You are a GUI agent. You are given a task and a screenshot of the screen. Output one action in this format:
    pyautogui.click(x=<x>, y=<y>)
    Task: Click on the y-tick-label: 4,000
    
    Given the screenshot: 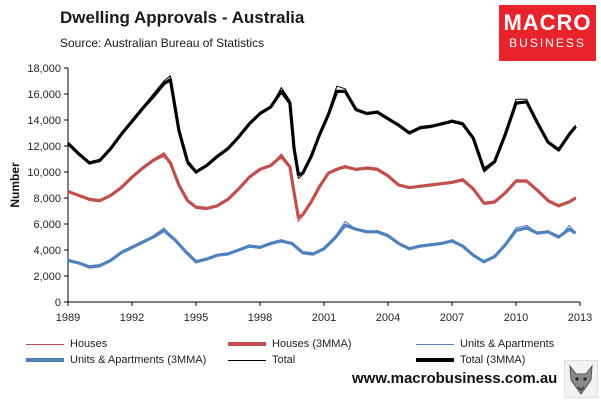 What is the action you would take?
    pyautogui.click(x=47, y=251)
    